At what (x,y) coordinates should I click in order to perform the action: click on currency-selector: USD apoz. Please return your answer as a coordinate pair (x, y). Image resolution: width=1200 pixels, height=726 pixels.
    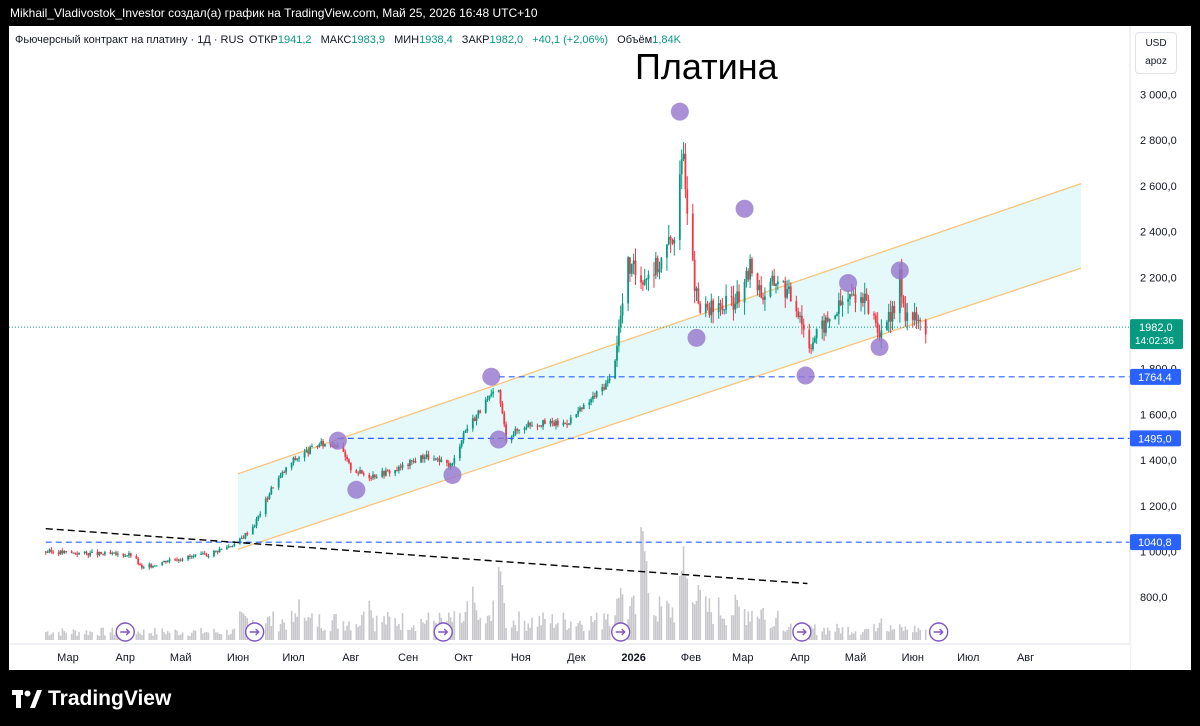
    Looking at the image, I should click on (1156, 53).